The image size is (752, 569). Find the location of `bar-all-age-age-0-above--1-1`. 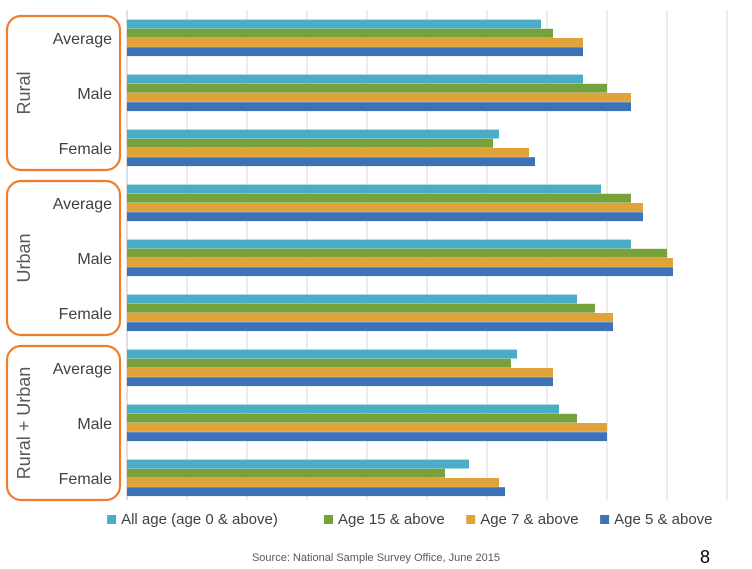

bar-all-age-age-0-above--1-1 is located at coordinates (379, 244).